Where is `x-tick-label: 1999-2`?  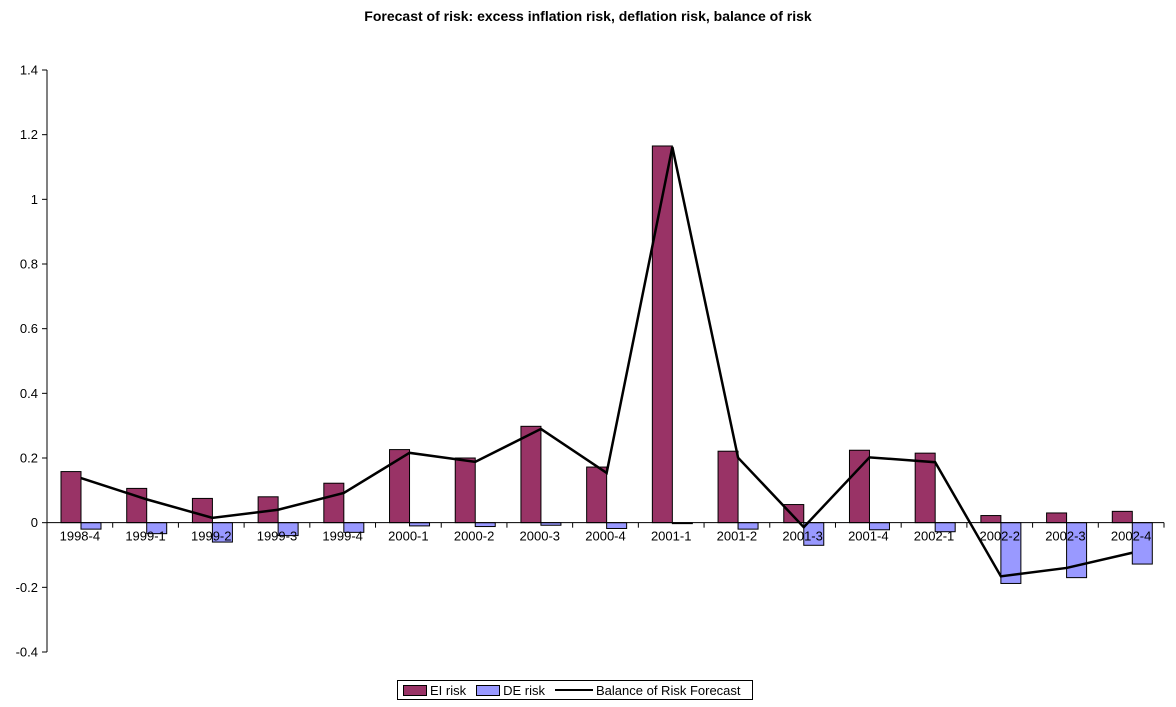 x-tick-label: 1999-2 is located at coordinates (211, 536).